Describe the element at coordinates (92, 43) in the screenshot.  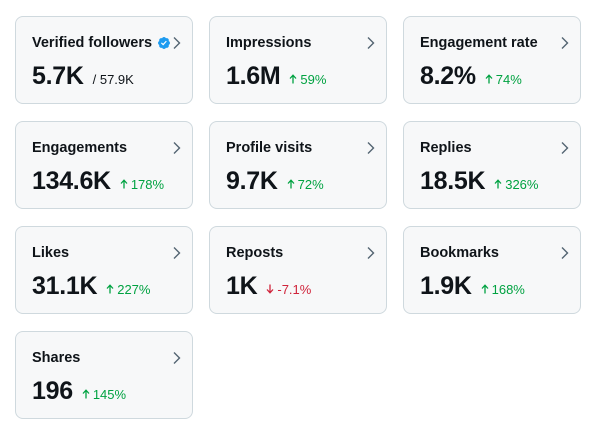
I see `metric-title: Verified followers` at that location.